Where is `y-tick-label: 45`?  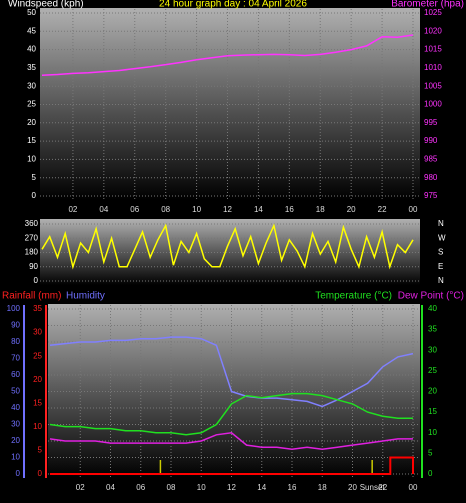 y-tick-label: 45 is located at coordinates (31, 30).